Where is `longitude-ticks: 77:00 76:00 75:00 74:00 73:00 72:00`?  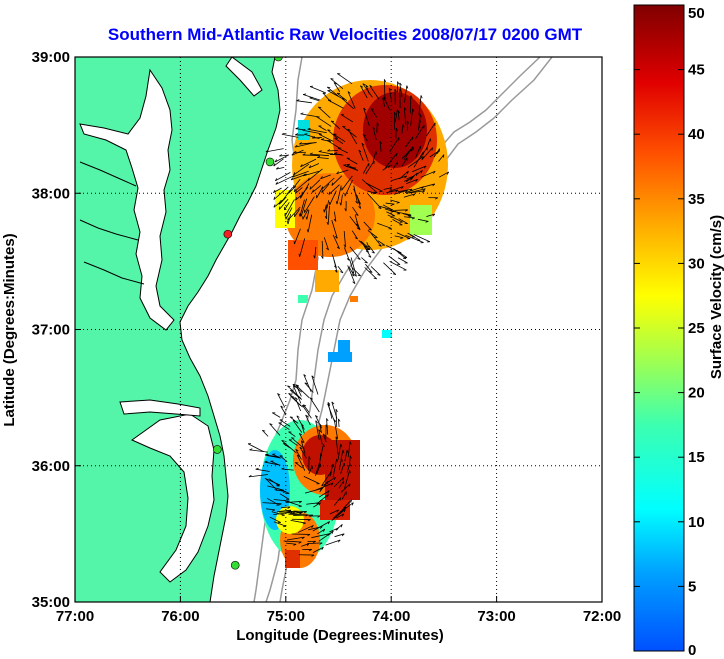 longitude-ticks: 77:00 76:00 75:00 74:00 73:00 72:00 is located at coordinates (338, 610).